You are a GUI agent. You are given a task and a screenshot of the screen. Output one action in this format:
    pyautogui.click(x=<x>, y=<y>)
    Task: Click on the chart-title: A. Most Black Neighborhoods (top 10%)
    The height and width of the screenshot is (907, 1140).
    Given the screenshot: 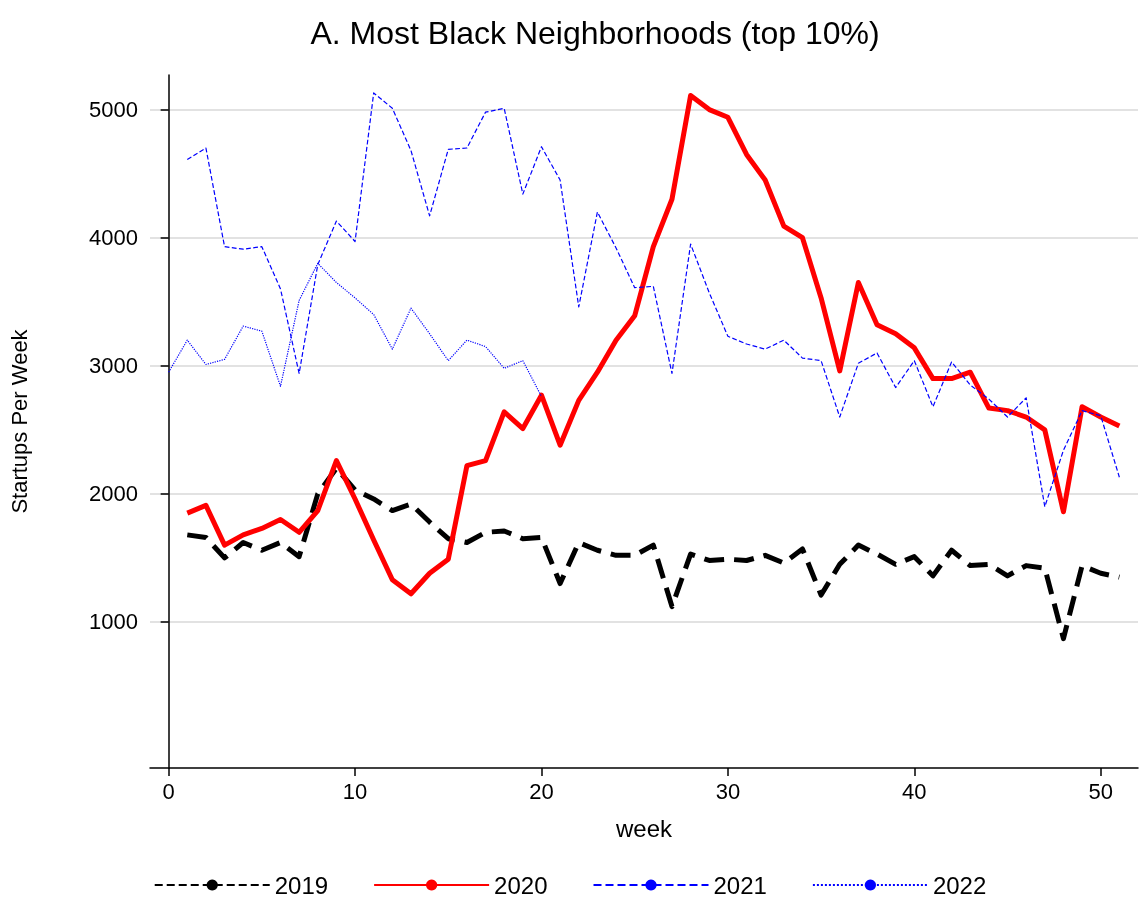 What is the action you would take?
    pyautogui.click(x=595, y=33)
    